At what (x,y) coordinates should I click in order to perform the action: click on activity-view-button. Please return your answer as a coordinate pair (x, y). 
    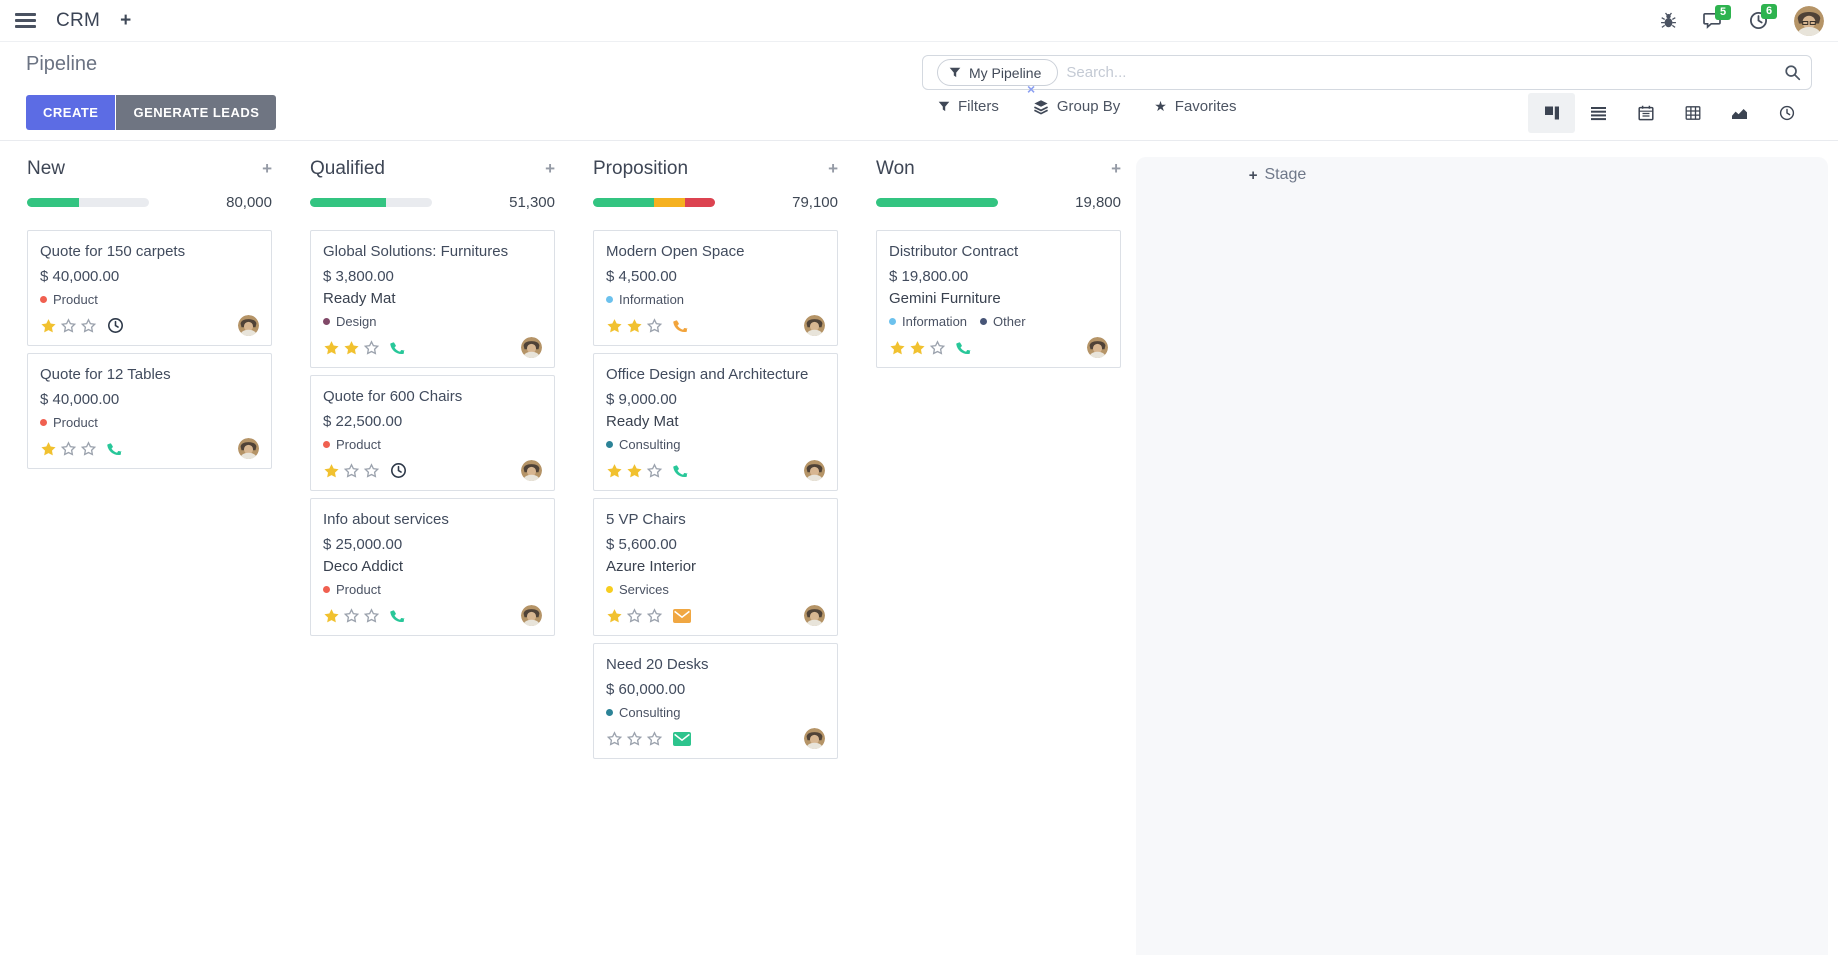
    Looking at the image, I should click on (1786, 113).